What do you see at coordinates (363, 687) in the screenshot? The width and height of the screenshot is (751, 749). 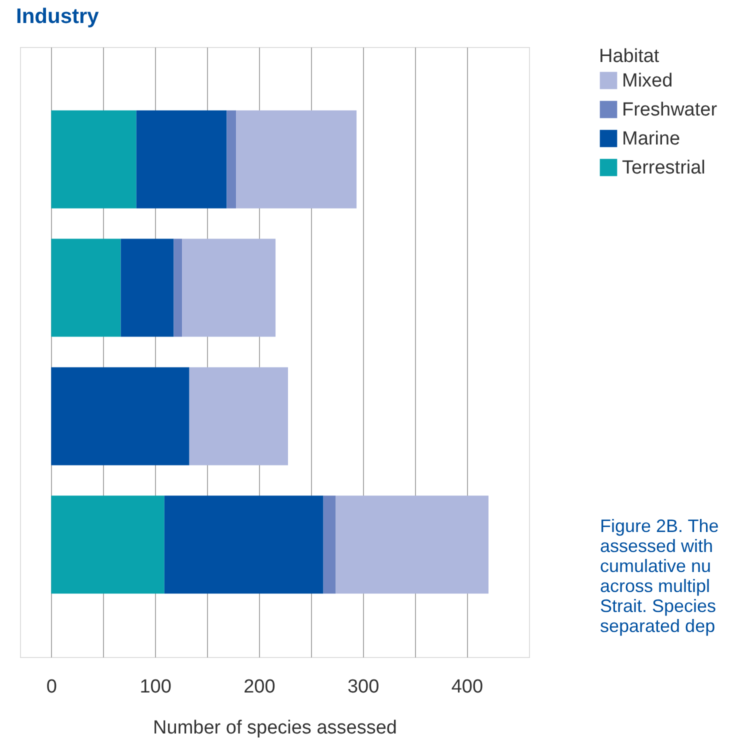 I see `x-tick-label: 300` at bounding box center [363, 687].